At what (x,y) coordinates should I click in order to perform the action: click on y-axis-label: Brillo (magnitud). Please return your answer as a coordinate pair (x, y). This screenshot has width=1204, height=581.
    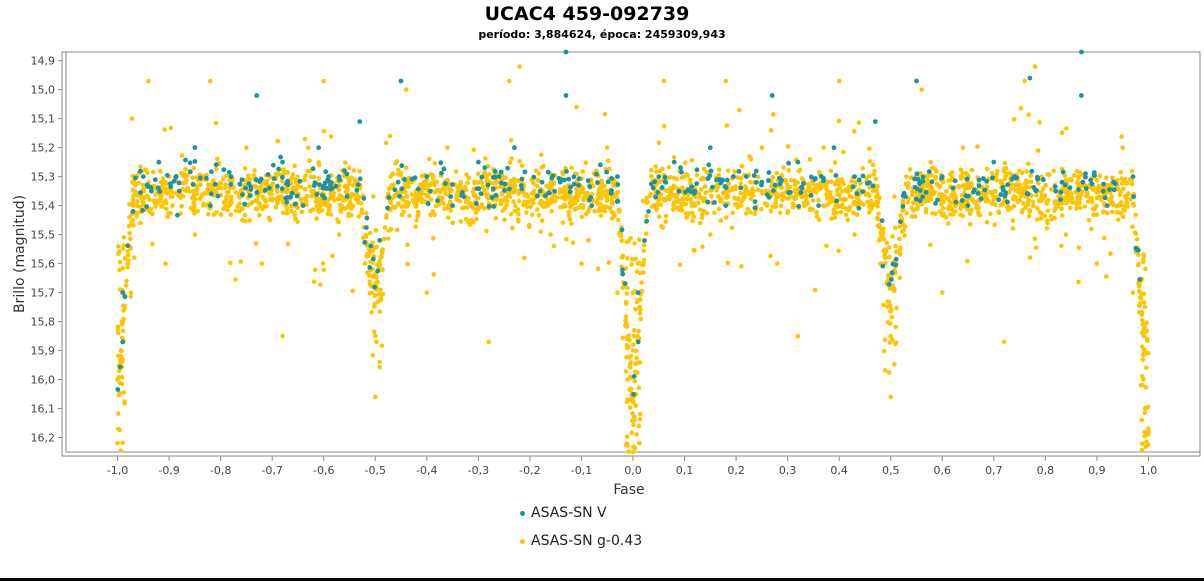
    Looking at the image, I should click on (20, 254).